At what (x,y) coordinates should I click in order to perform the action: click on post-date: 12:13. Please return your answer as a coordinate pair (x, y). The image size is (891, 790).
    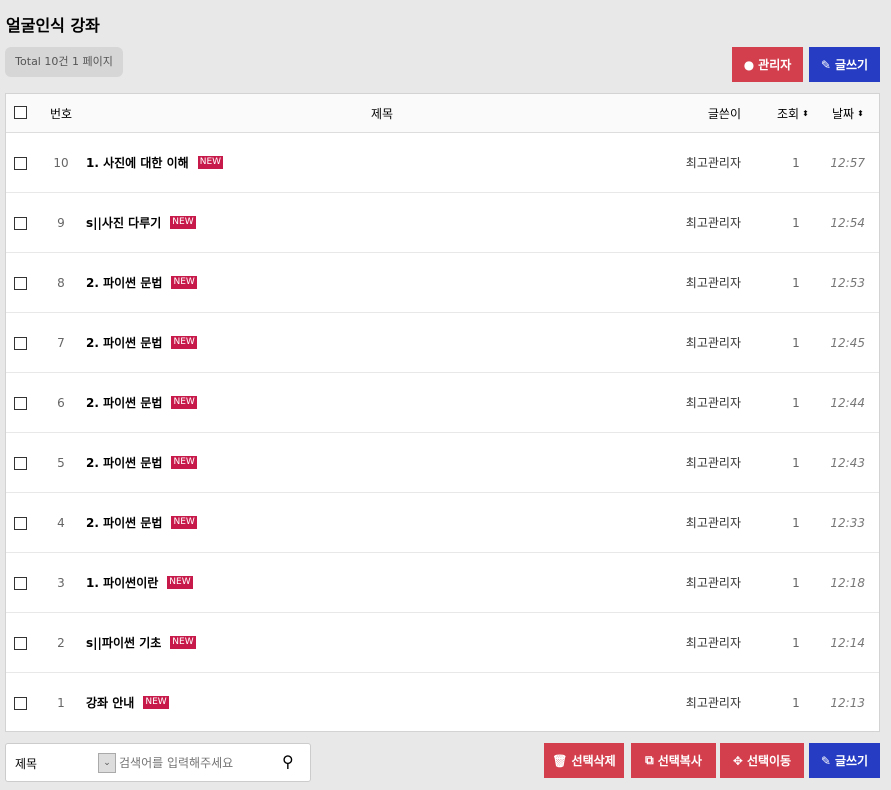
    Looking at the image, I should click on (847, 702).